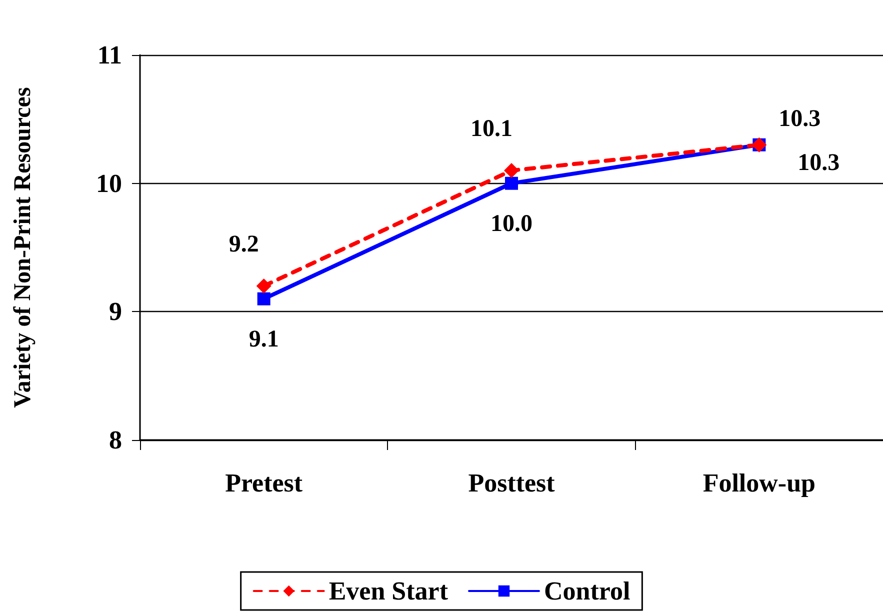 Image resolution: width=883 pixels, height=612 pixels. I want to click on y-tick-label: 11, so click(109, 55).